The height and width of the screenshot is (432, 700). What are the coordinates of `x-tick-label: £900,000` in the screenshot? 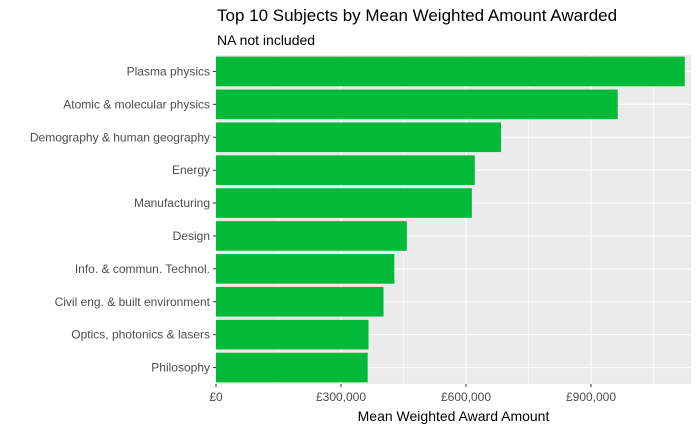 It's located at (591, 397).